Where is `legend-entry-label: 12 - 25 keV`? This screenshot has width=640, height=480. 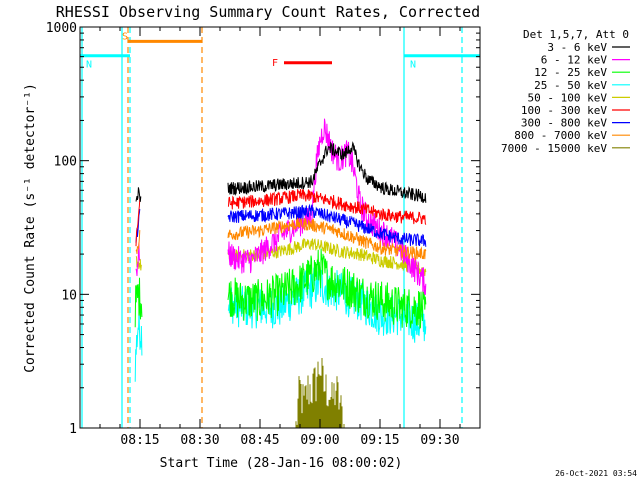
legend-entry-label: 12 - 25 keV is located at coordinates (570, 72).